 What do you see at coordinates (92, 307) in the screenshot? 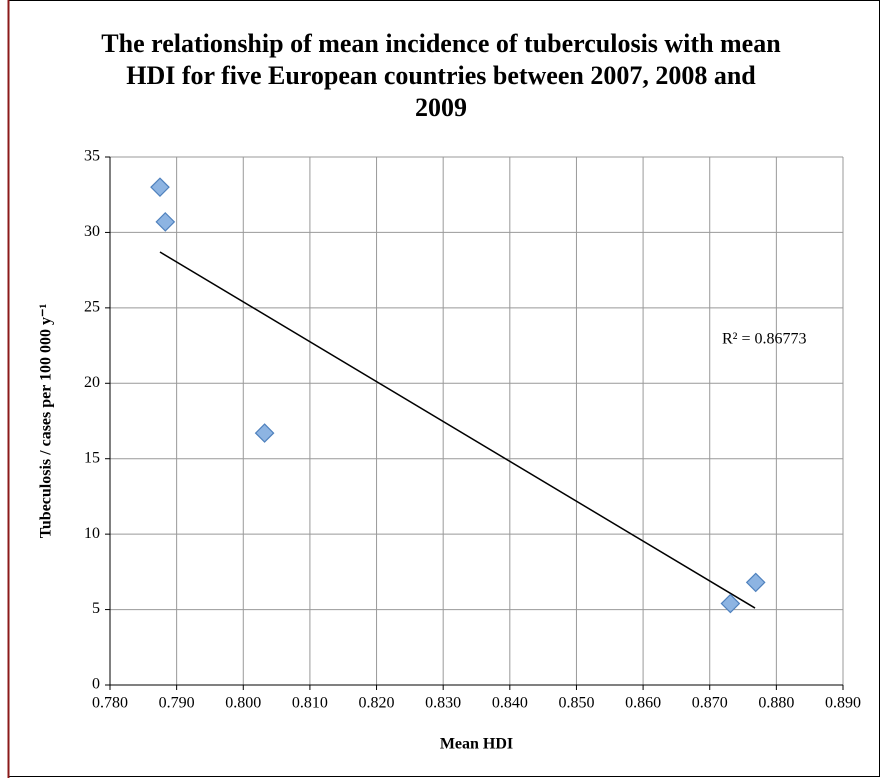
I see `y-tick-label: 25` at bounding box center [92, 307].